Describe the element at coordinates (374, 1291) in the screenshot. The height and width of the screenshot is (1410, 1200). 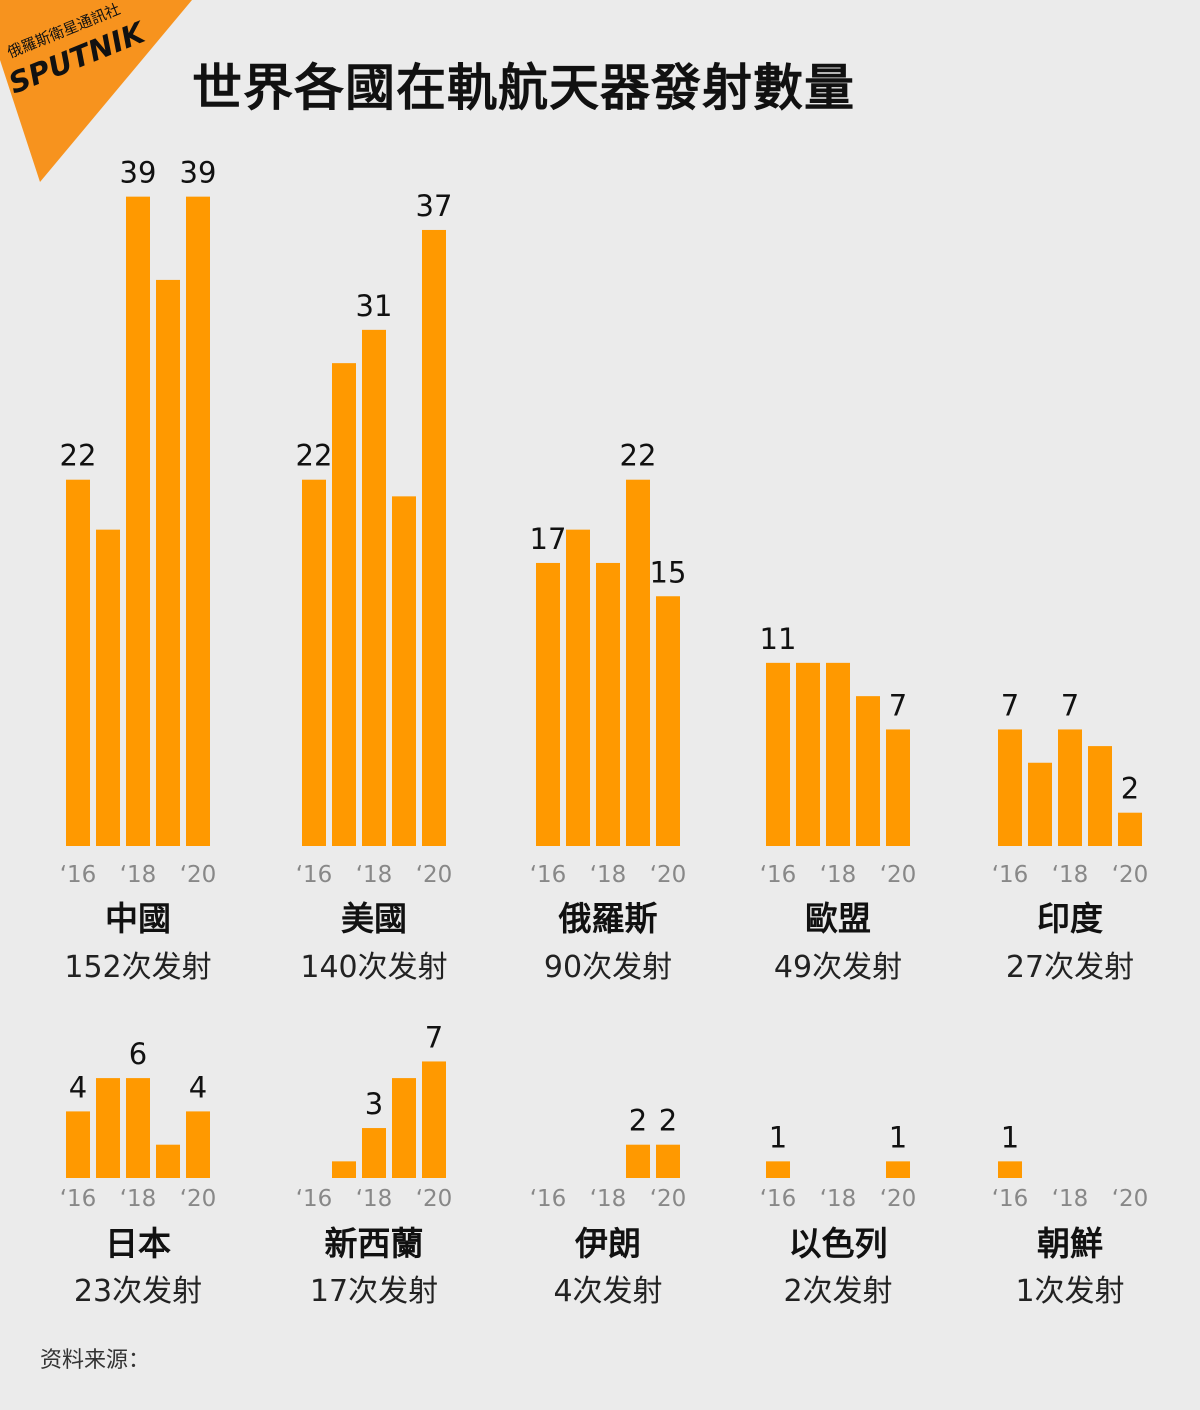
I see `launch-total: 17次发射` at that location.